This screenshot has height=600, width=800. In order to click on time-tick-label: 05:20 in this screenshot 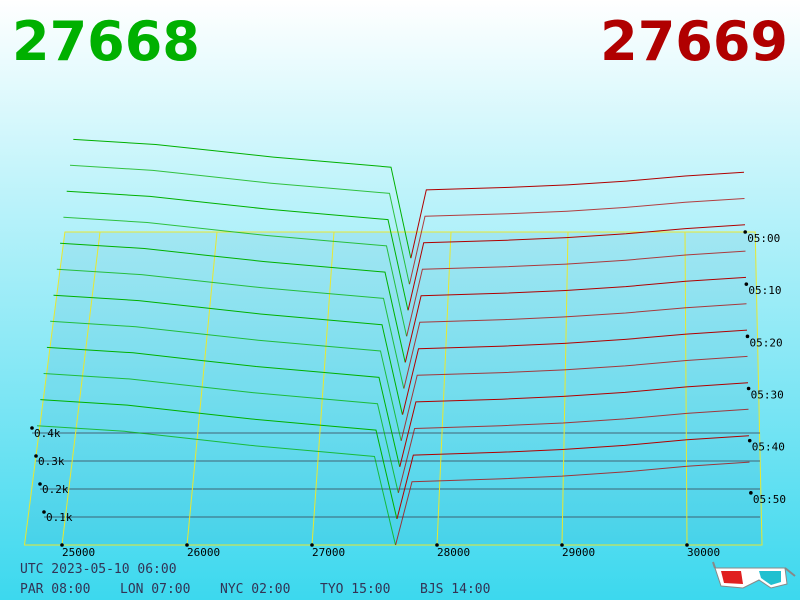, I will do `click(765, 342)`.